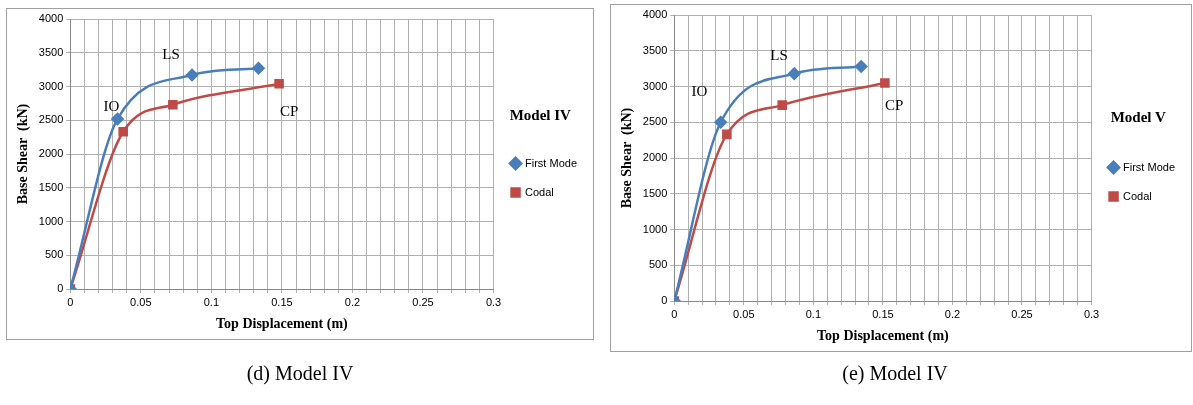 The image size is (1193, 405). What do you see at coordinates (300, 373) in the screenshot?
I see `text: (d) Model IV` at bounding box center [300, 373].